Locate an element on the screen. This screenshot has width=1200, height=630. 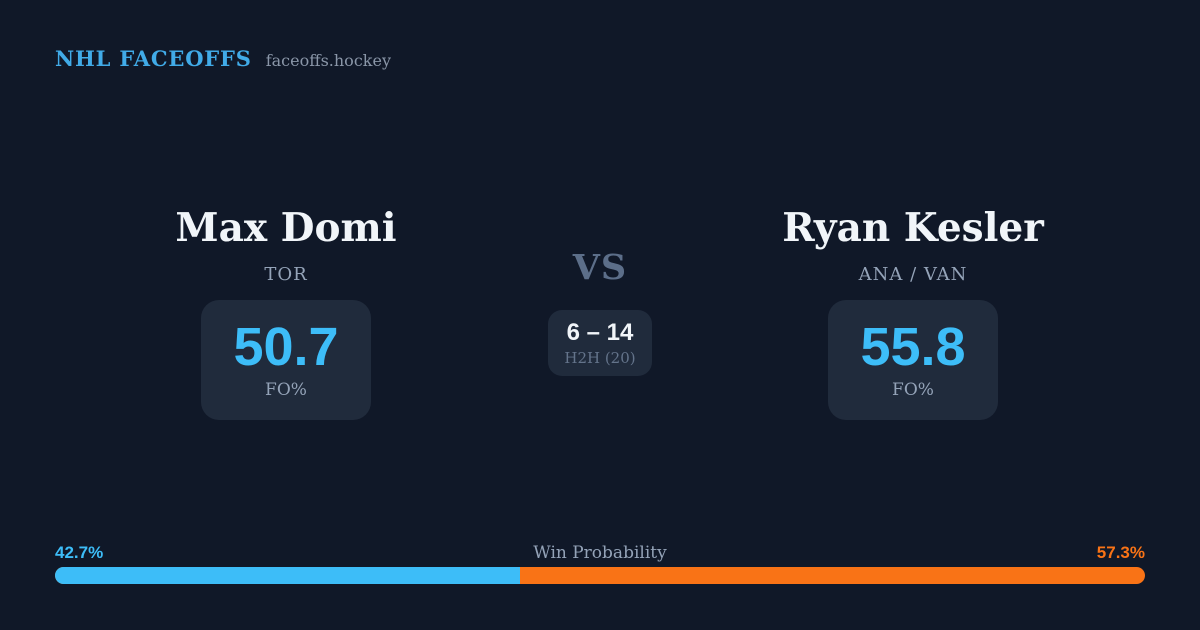
site-url: faceoffs.hockey is located at coordinates (328, 60).